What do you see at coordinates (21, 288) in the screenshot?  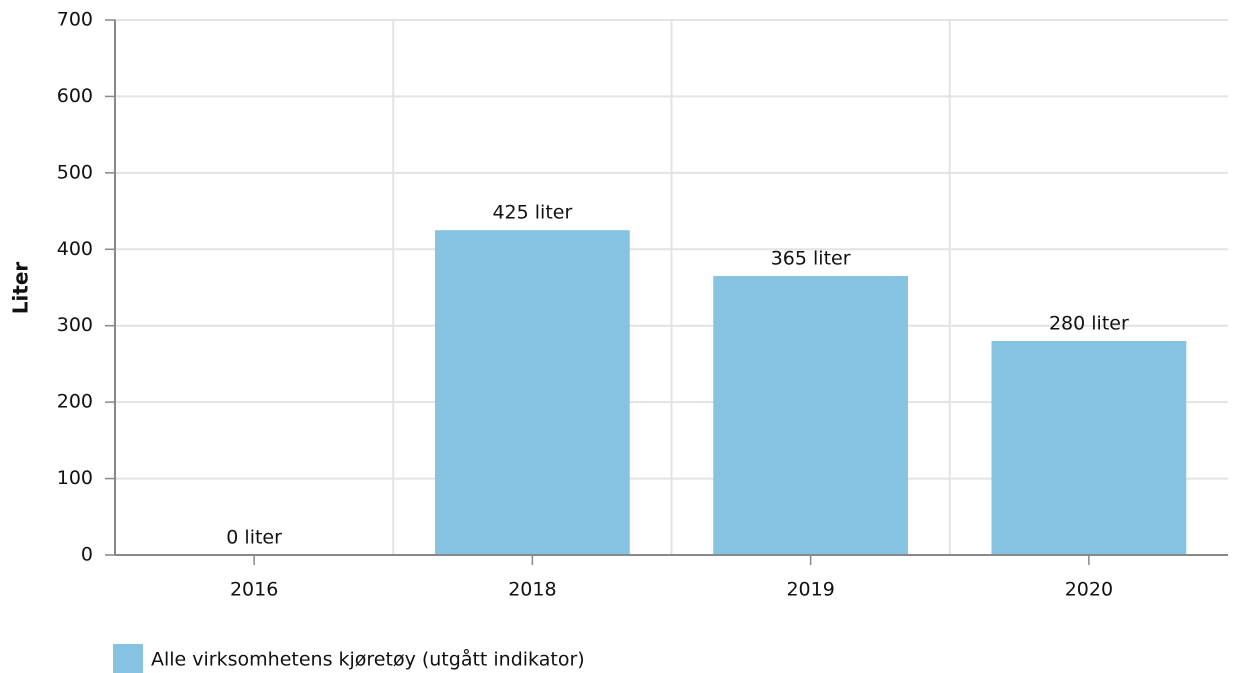 I see `y-axis-label: Liter` at bounding box center [21, 288].